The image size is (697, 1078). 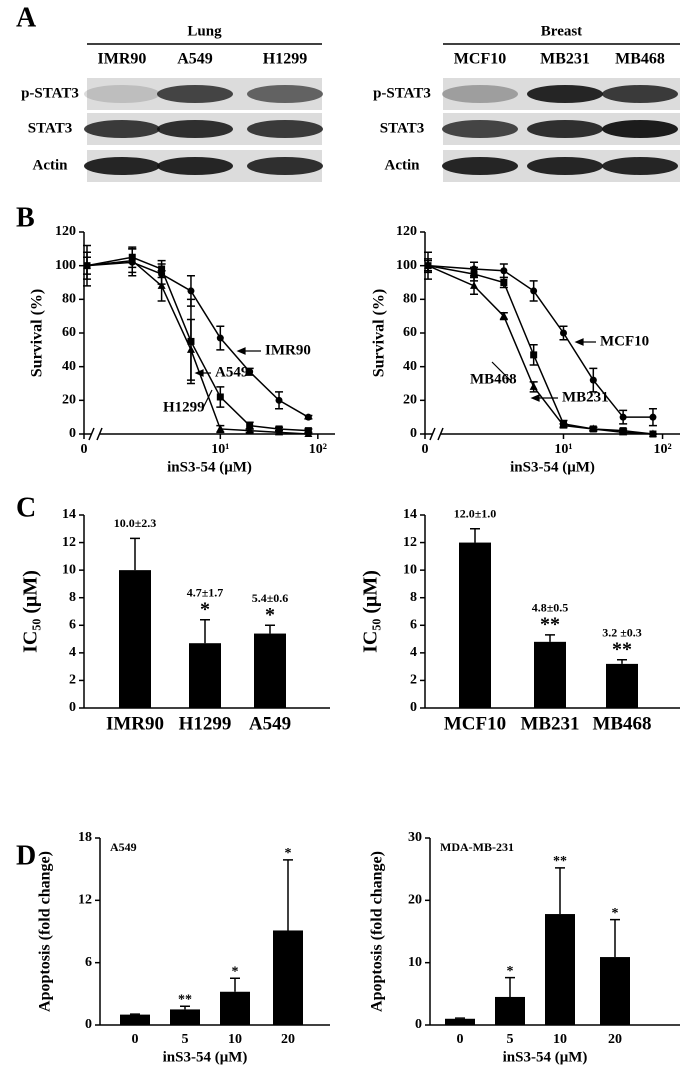 I want to click on y-tick-label: 60, so click(x=69, y=332).